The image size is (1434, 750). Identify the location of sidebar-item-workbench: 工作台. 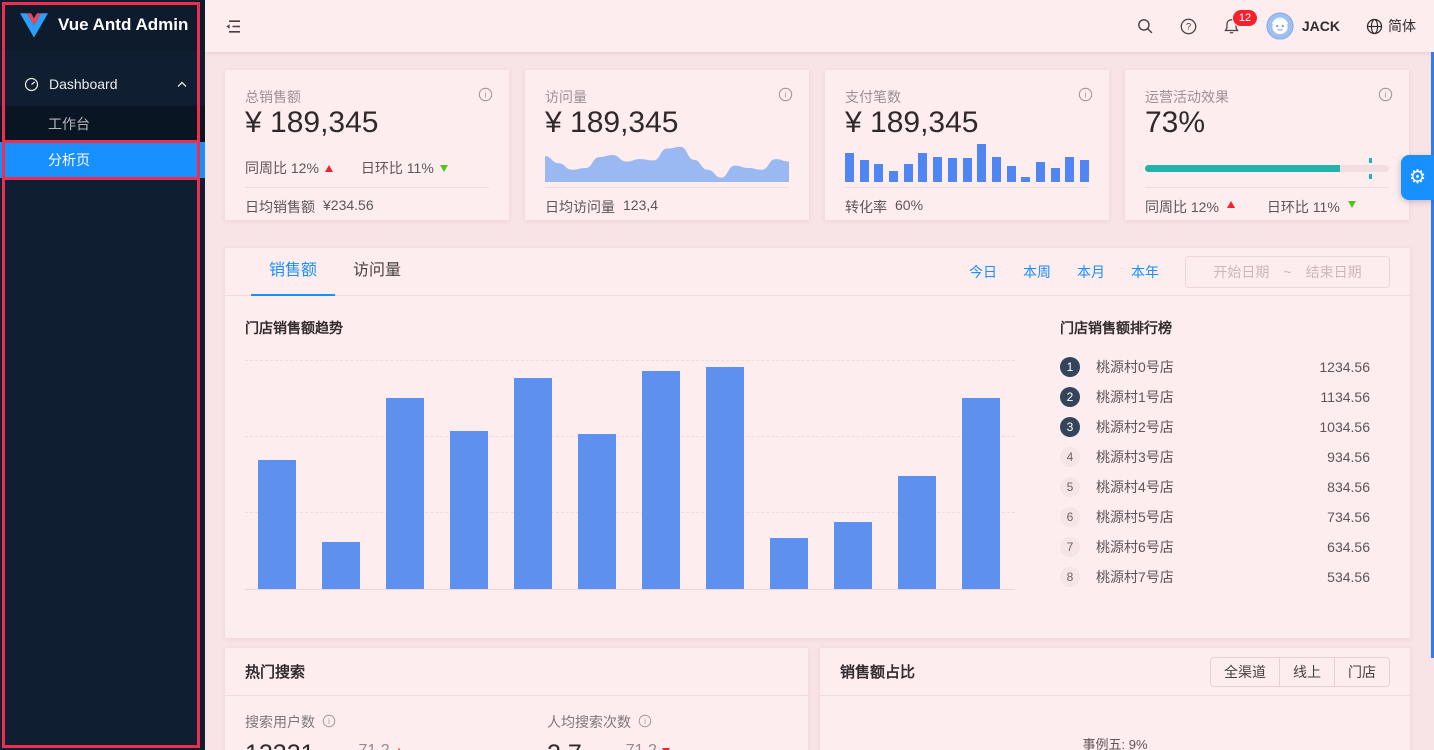
(102, 124).